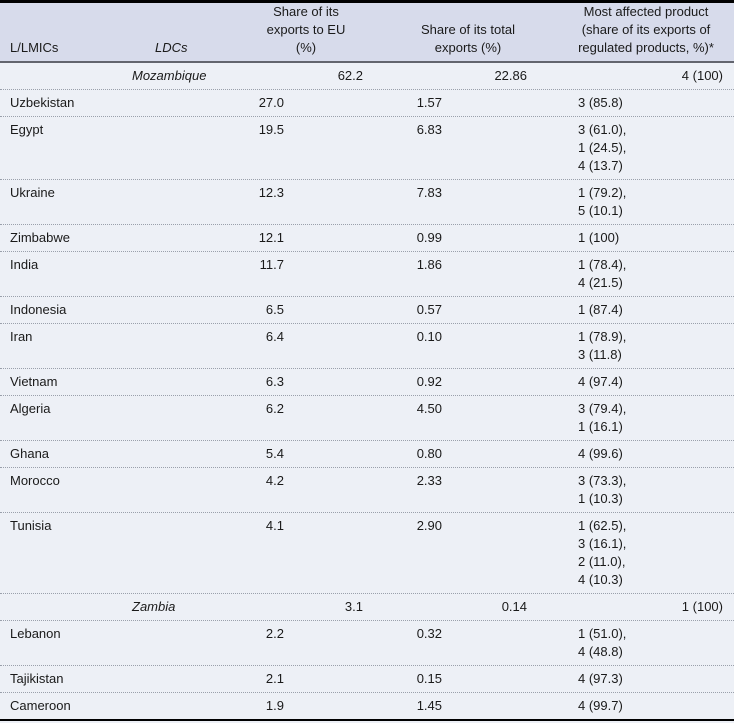 This screenshot has height=723, width=734. Describe the element at coordinates (600, 453) in the screenshot. I see `most-affected-cell: 4 (99.6)` at that location.